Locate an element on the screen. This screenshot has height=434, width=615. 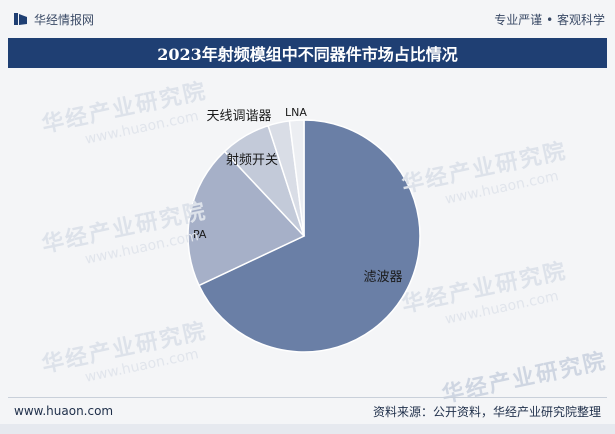
chart-title: 2023年射频模组中不同器件市场占比情况 is located at coordinates (307, 54).